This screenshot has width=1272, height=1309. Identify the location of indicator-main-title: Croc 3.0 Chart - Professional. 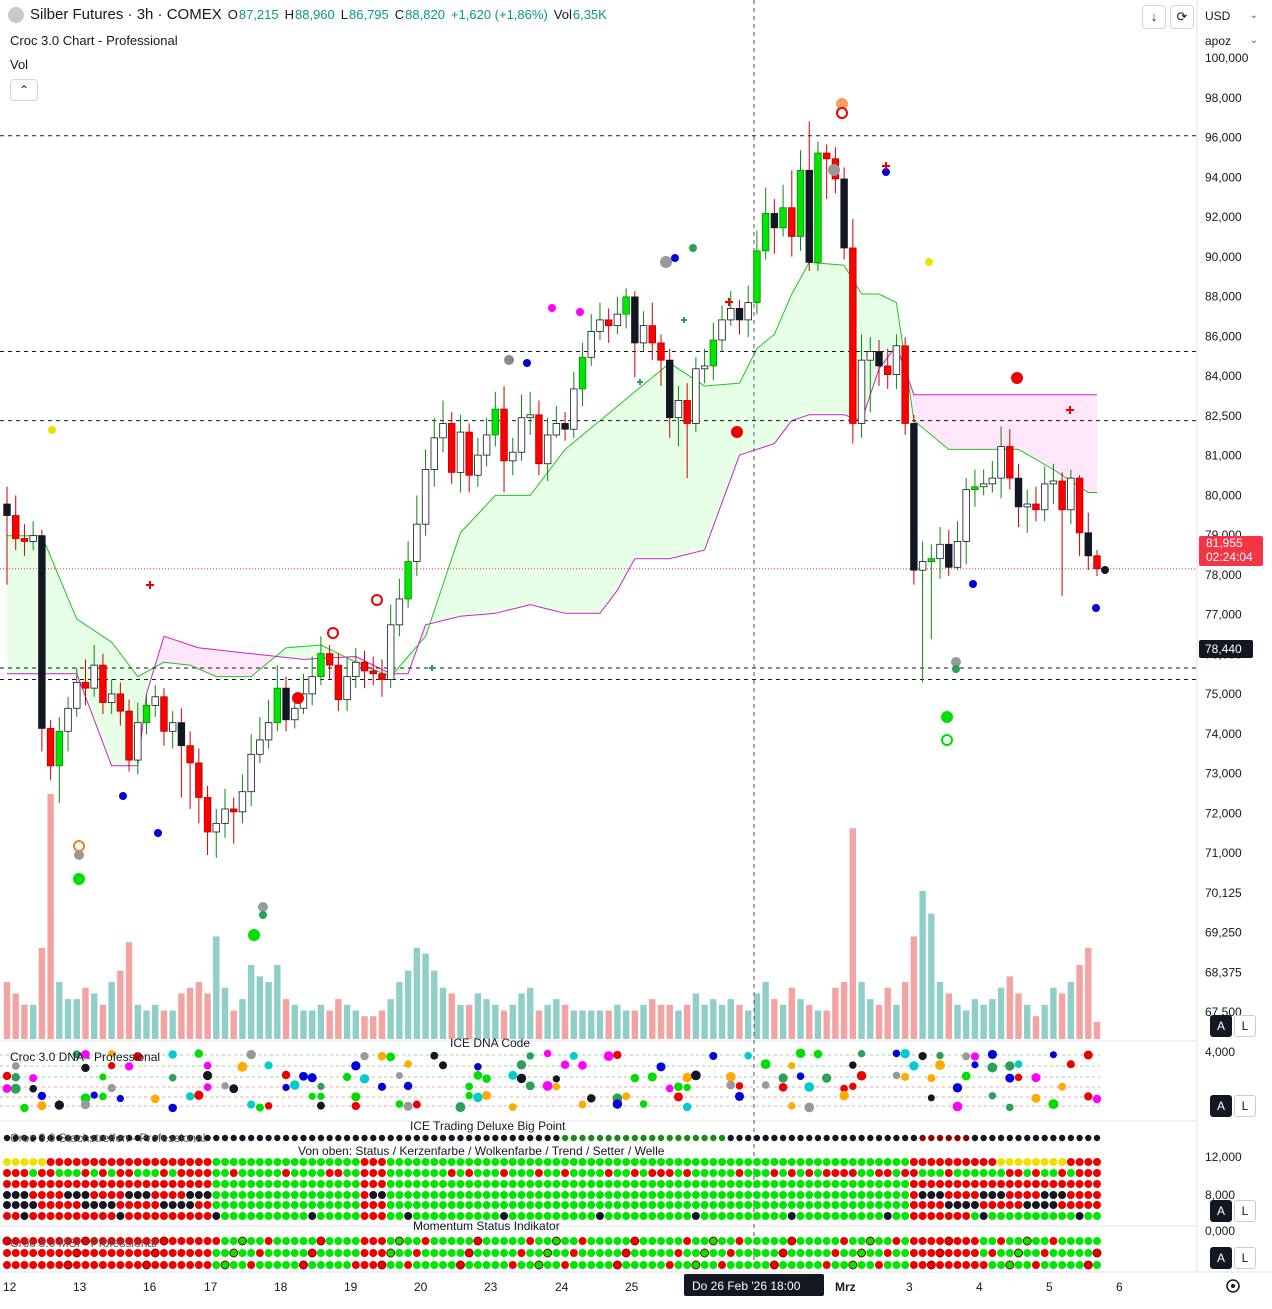
(94, 40).